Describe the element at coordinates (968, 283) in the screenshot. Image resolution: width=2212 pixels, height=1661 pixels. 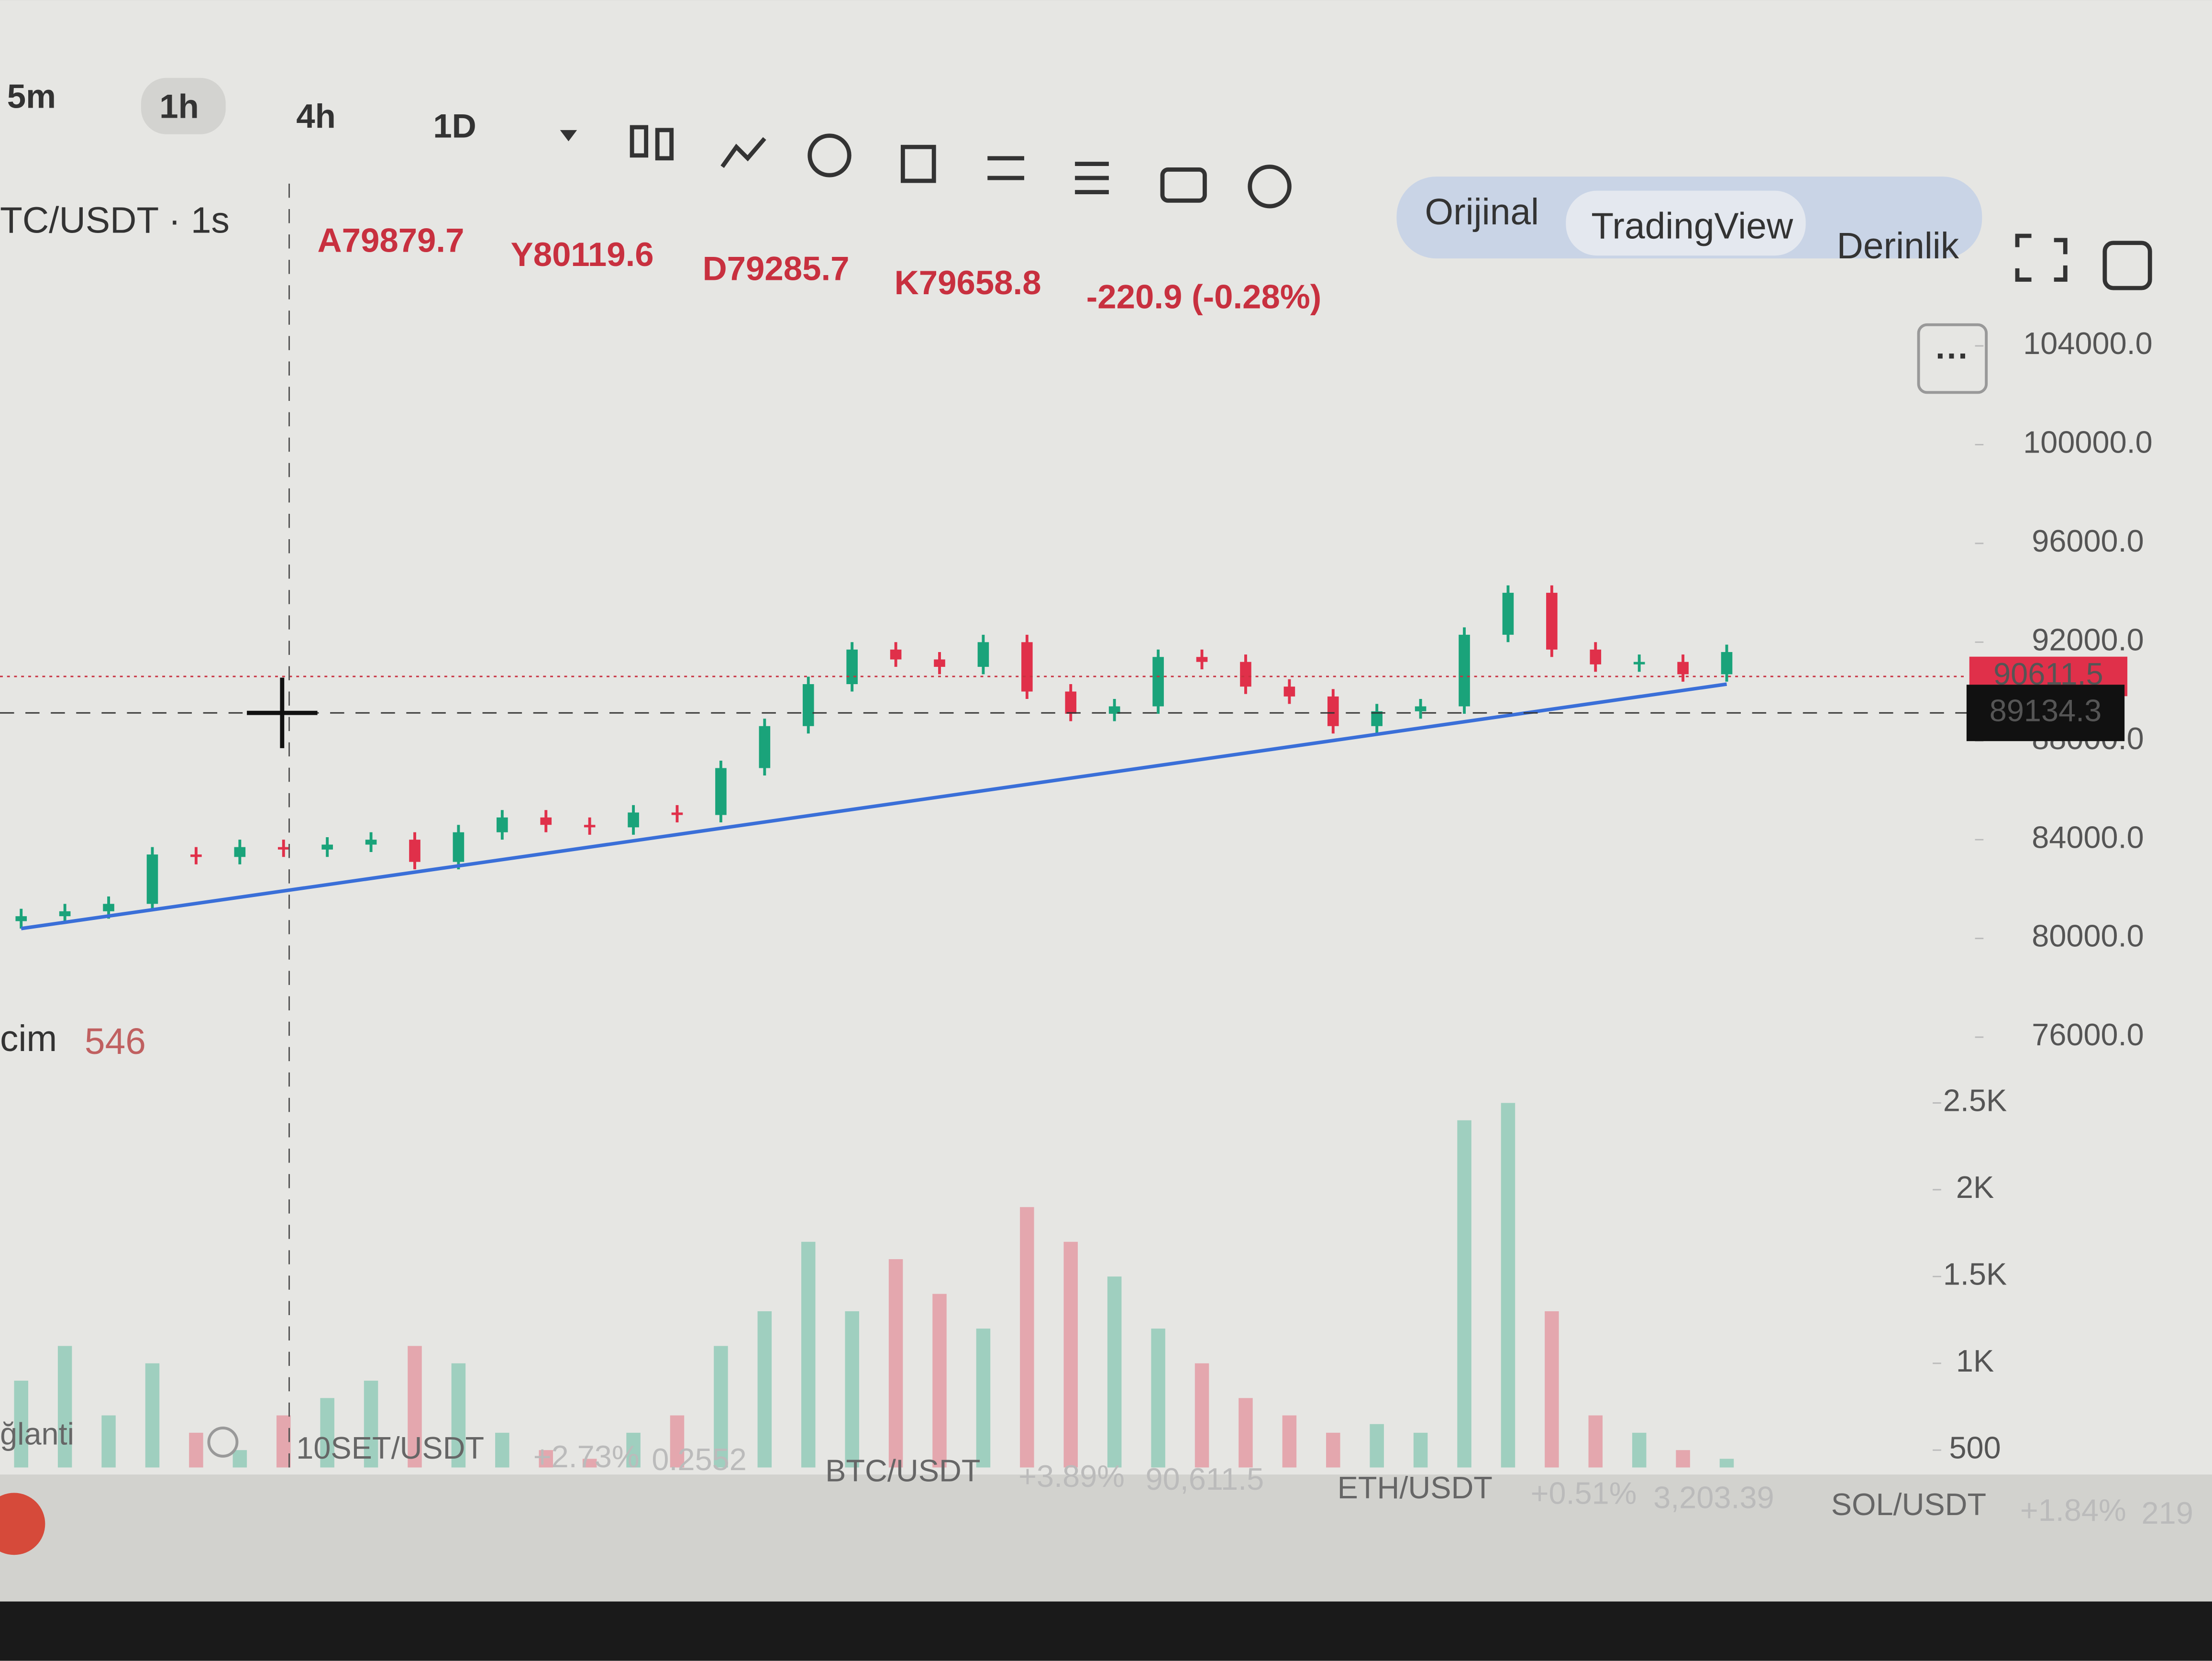
I see `ohlc-close: K79658.8` at that location.